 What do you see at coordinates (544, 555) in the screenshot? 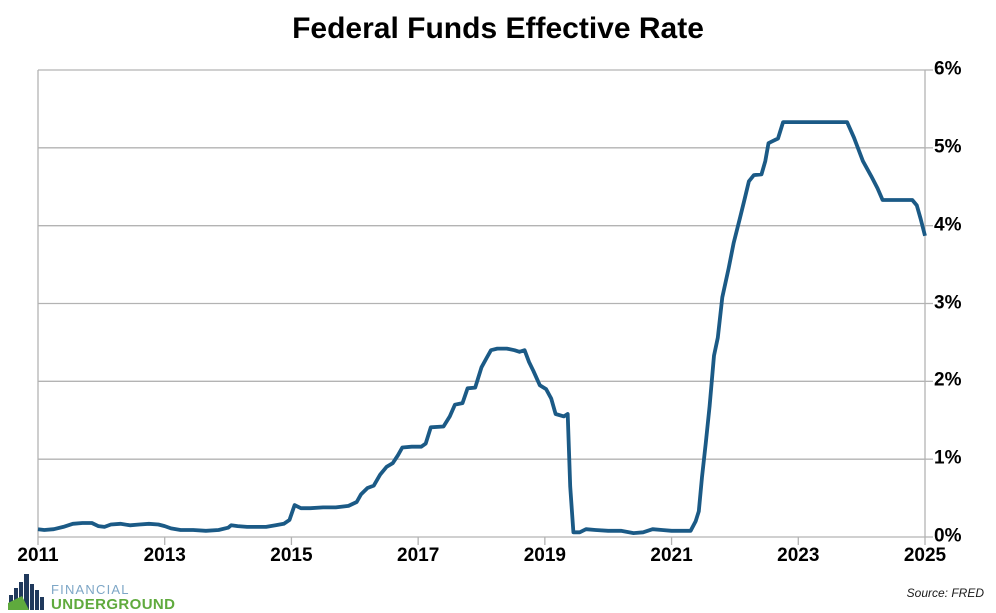
I see `x-axis-label: 2019` at bounding box center [544, 555].